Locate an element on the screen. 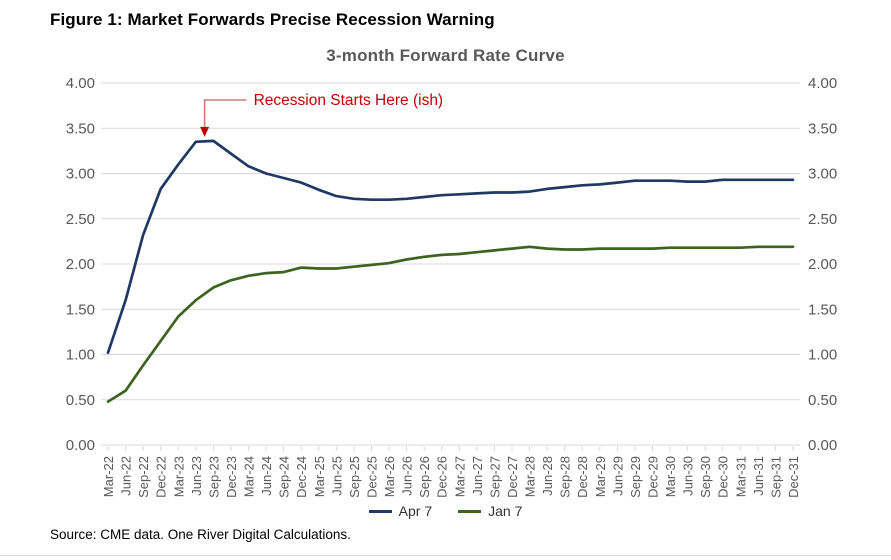  y-axis-label-right: 3.50 is located at coordinates (822, 128).